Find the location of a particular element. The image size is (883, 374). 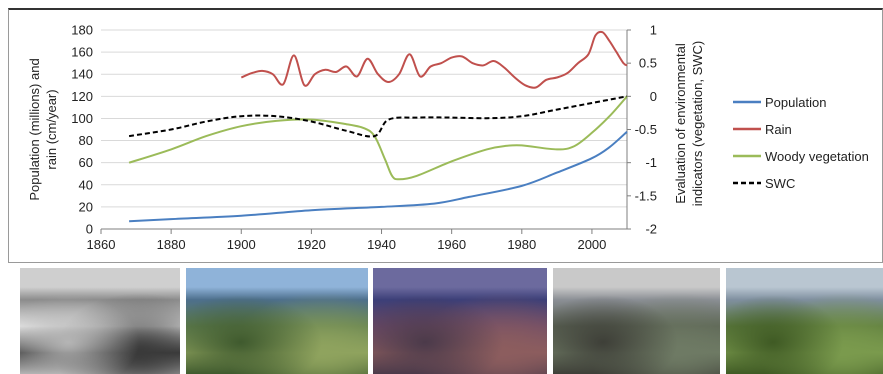

y-tick-label: 0 is located at coordinates (89, 229).